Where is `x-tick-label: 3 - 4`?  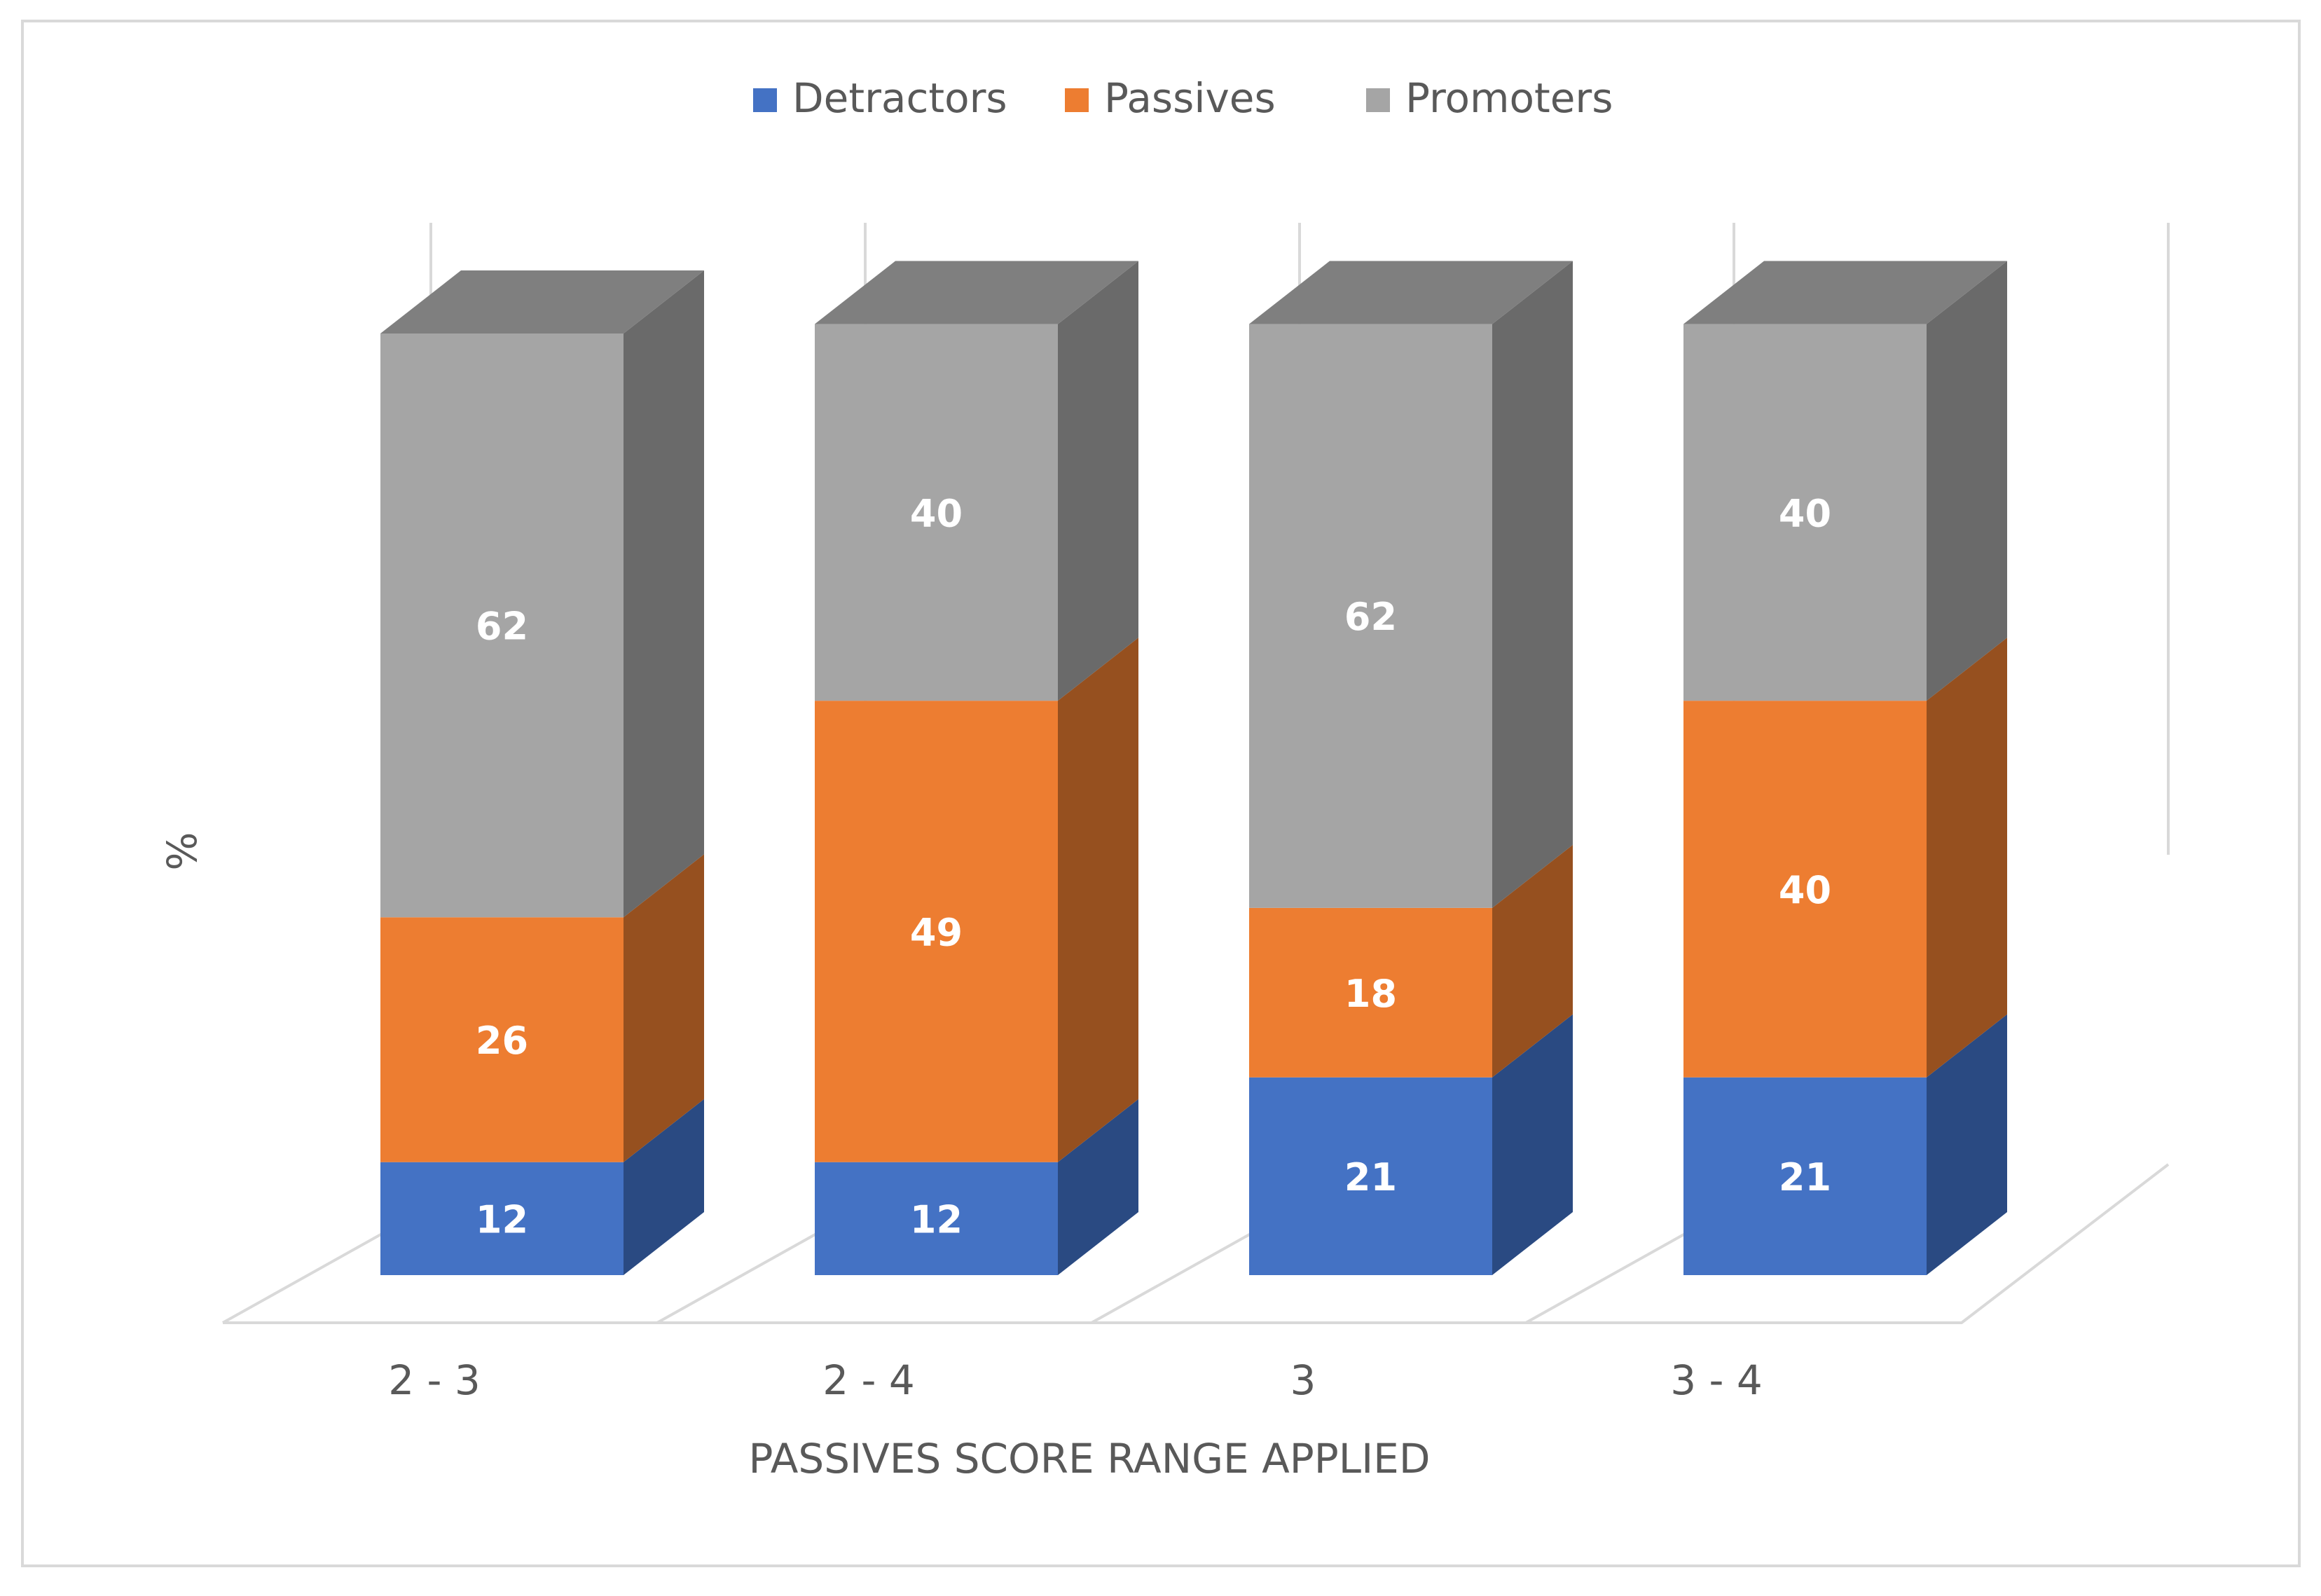
x-tick-label: 3 - 4 is located at coordinates (1716, 1380).